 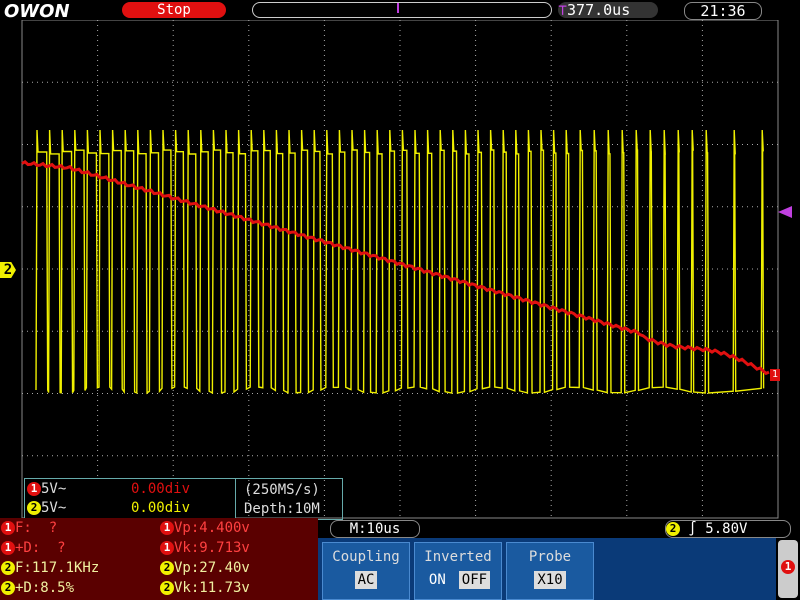 I want to click on menu-option: ON, so click(x=437, y=580).